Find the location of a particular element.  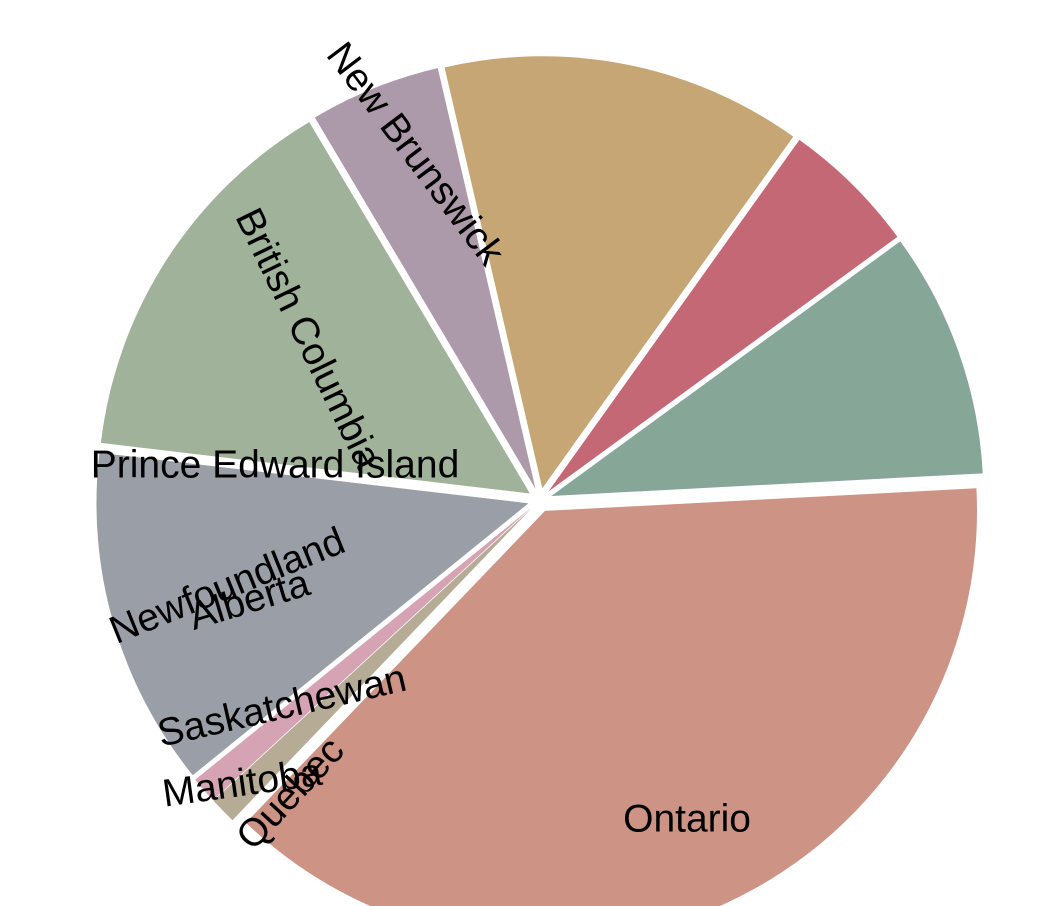

pie-slice-alberta is located at coordinates (312, 614).